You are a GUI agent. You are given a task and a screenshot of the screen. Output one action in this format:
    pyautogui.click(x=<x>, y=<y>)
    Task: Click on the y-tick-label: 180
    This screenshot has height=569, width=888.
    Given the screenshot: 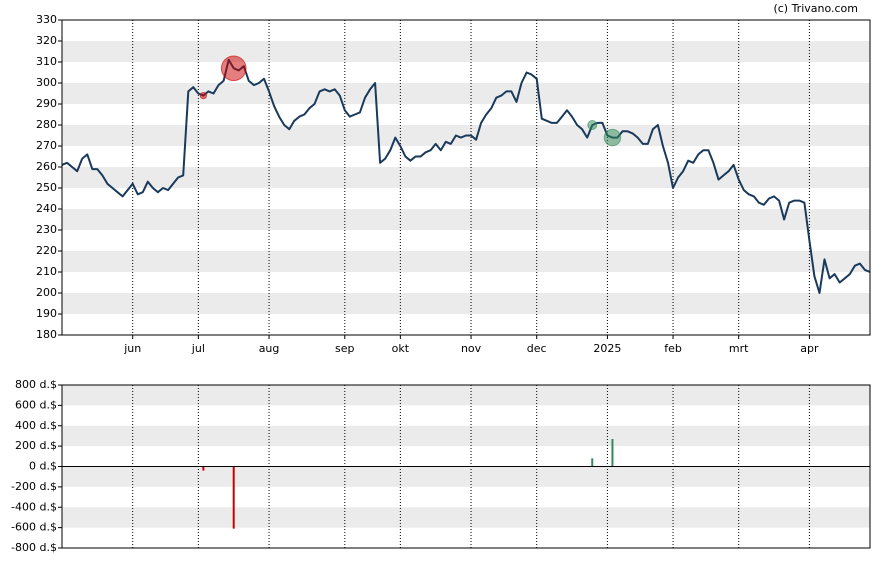 What is the action you would take?
    pyautogui.click(x=46, y=334)
    